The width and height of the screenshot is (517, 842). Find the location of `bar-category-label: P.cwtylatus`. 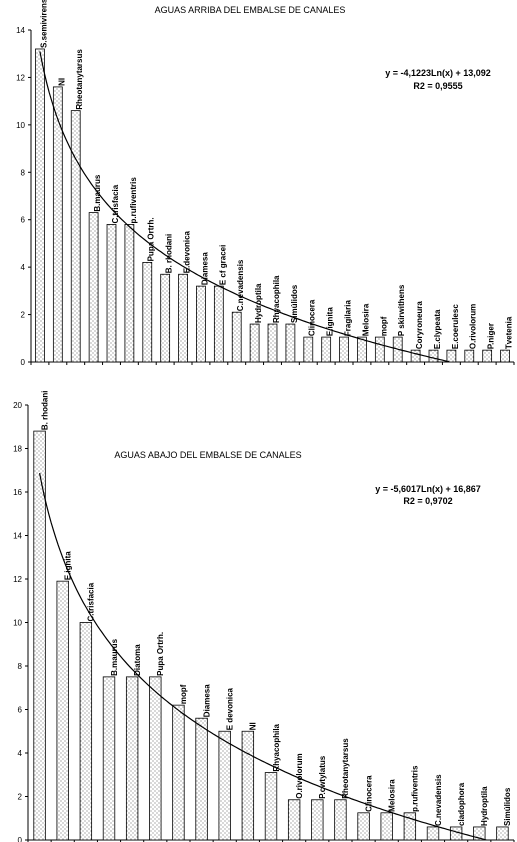

bar-category-label: P.cwtylatus is located at coordinates (322, 777).